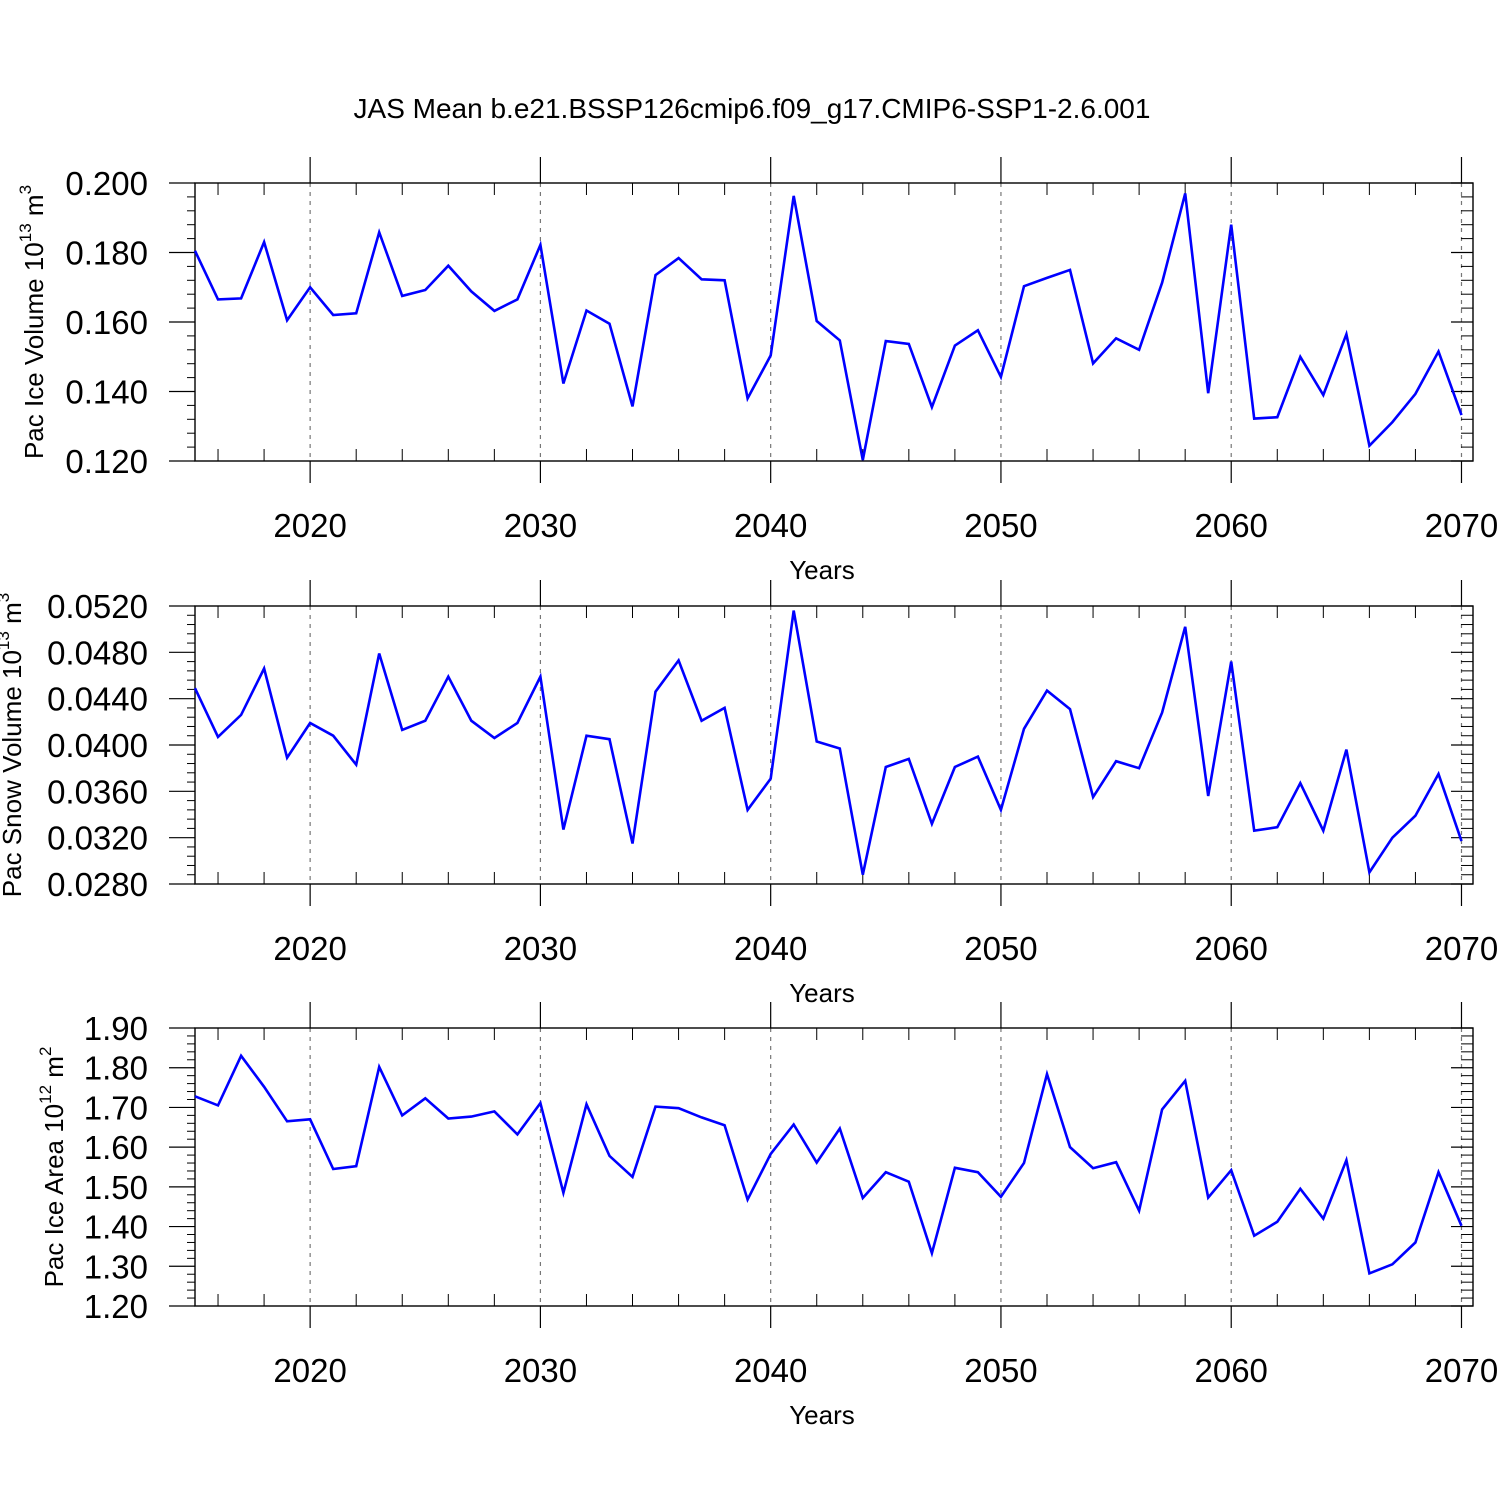 The height and width of the screenshot is (1500, 1500). I want to click on ice-volume-point-2056, so click(1139, 350).